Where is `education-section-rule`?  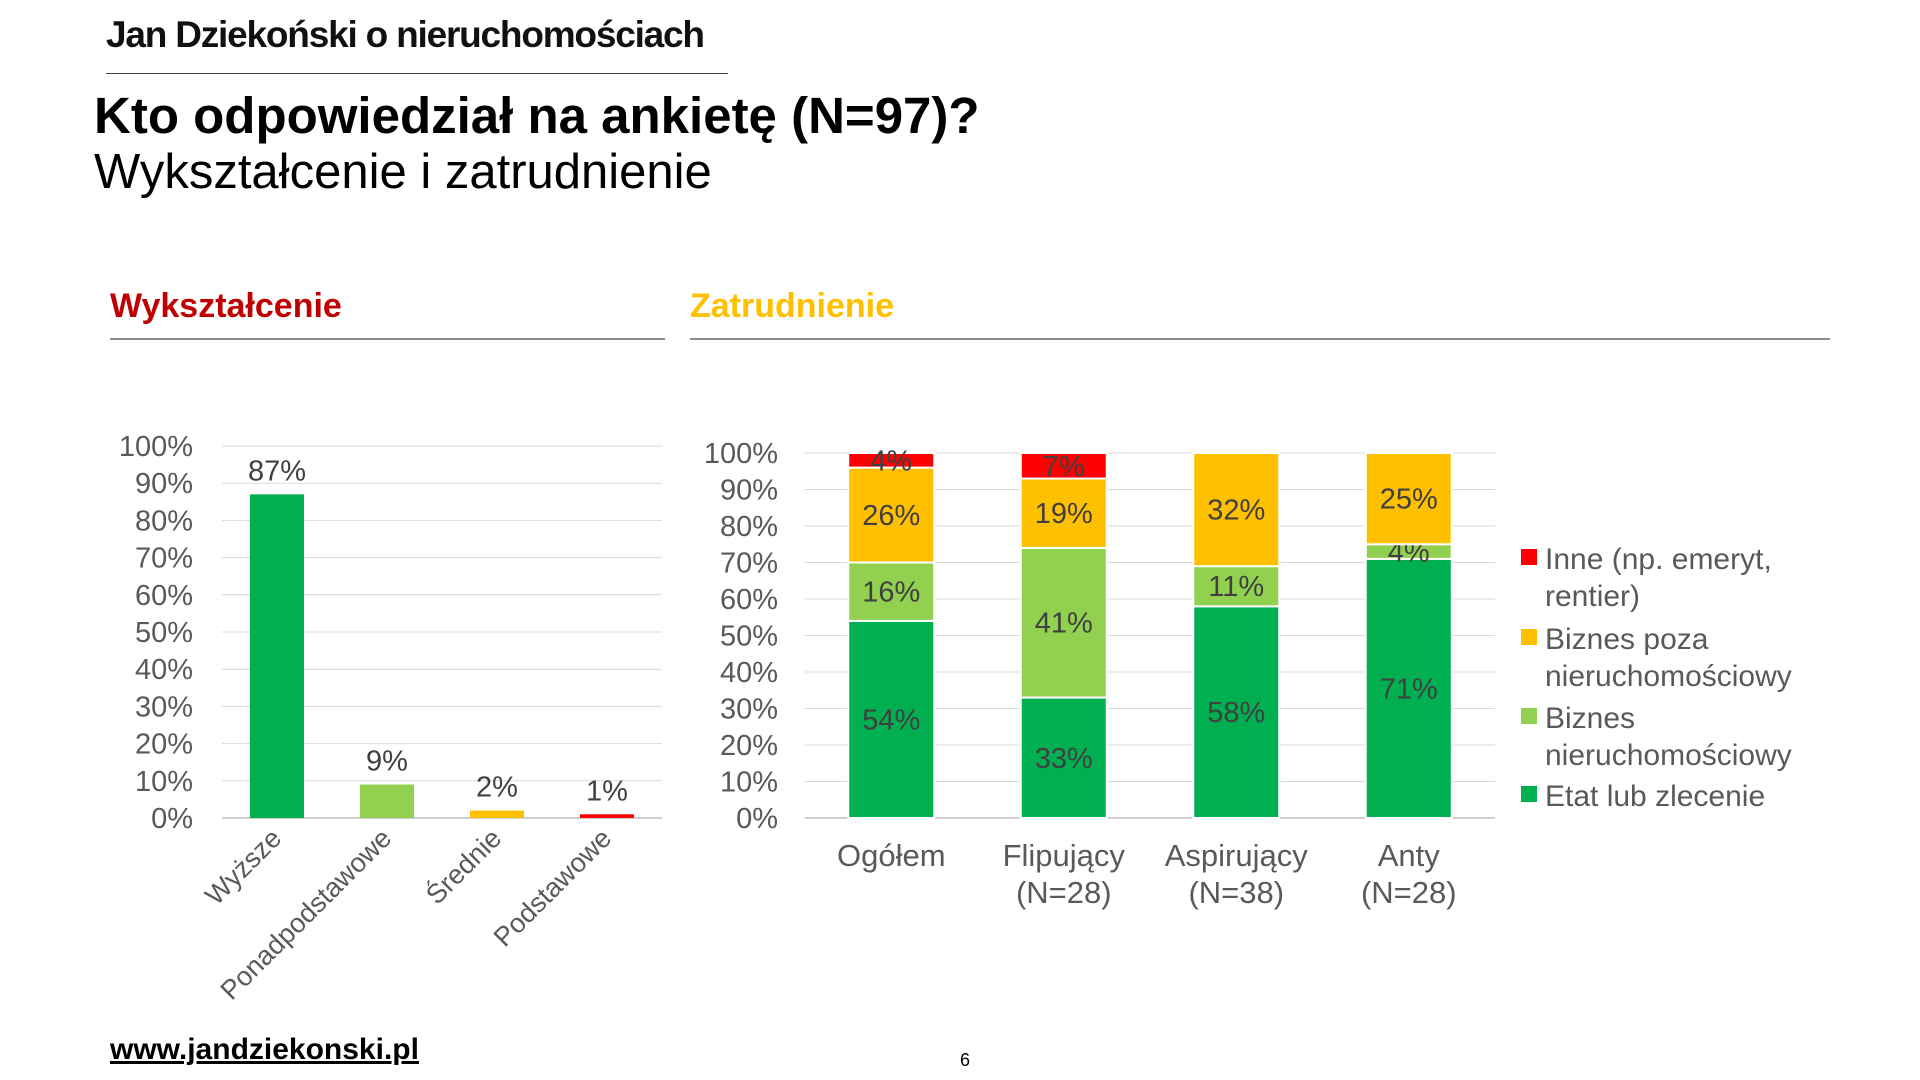 education-section-rule is located at coordinates (387, 339).